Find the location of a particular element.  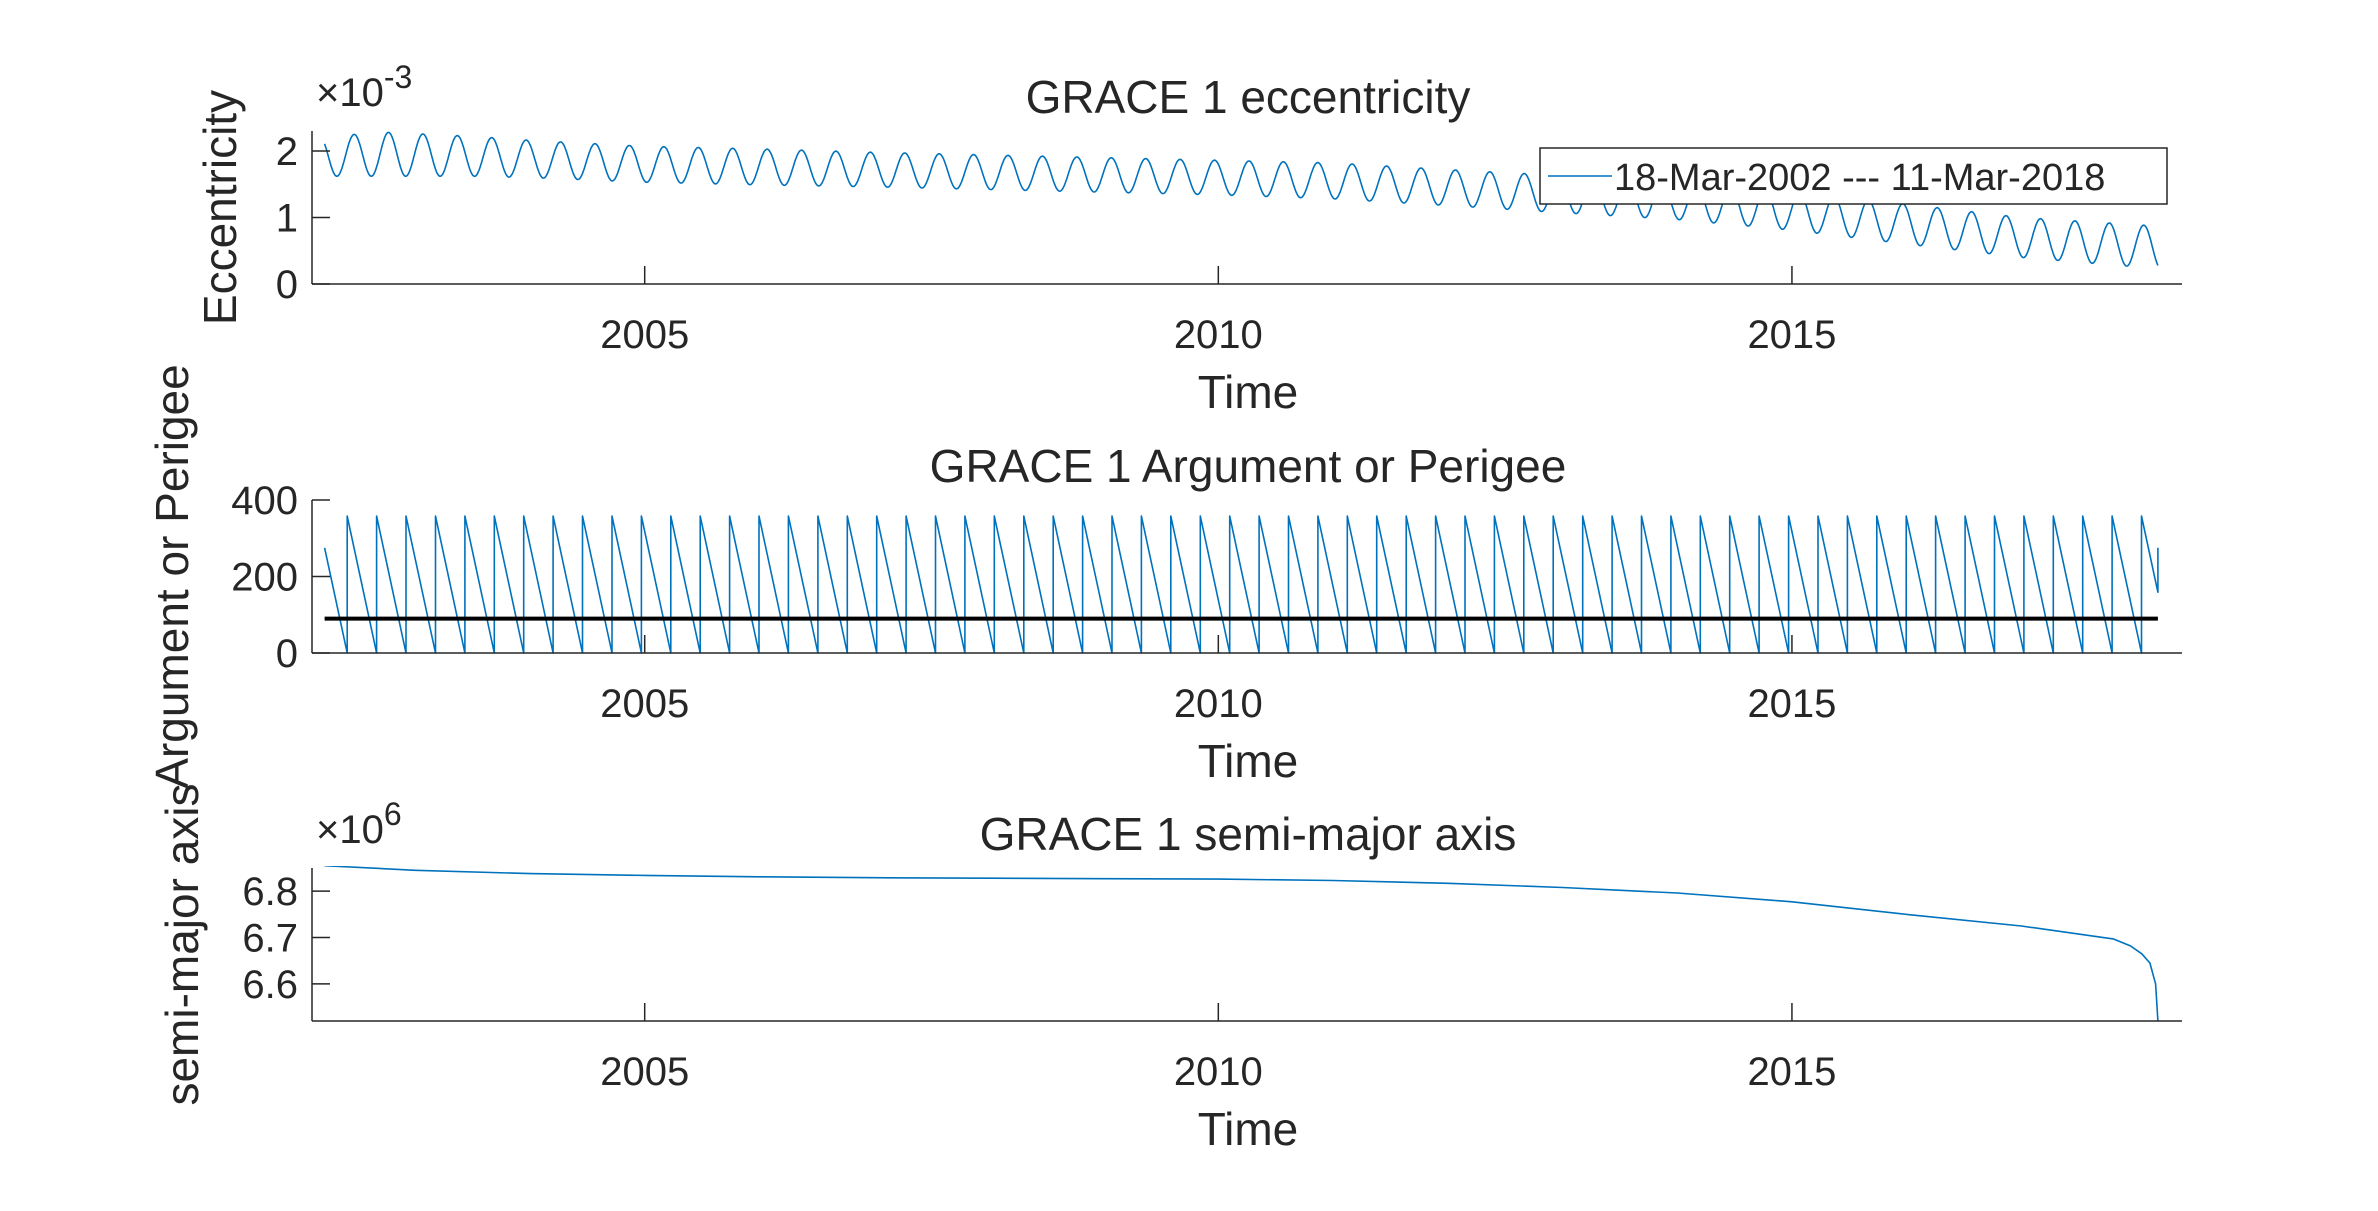

eccentricity-y-tick-label: 2 is located at coordinates (287, 152).